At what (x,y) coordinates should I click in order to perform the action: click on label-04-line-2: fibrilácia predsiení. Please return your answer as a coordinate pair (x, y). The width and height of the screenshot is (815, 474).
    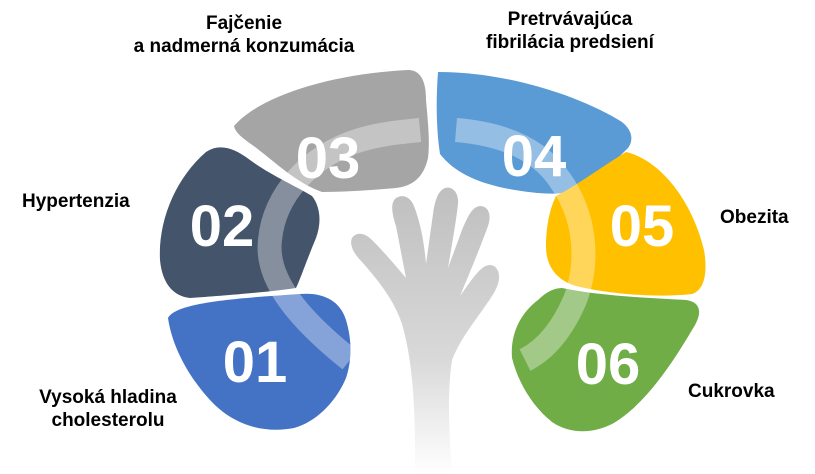
    Looking at the image, I should click on (570, 42).